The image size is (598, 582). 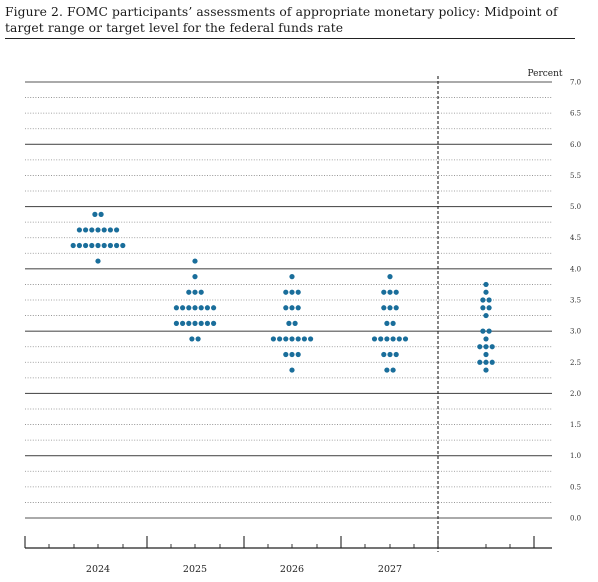 I want to click on y-tick-label: 2.5, so click(x=575, y=363).